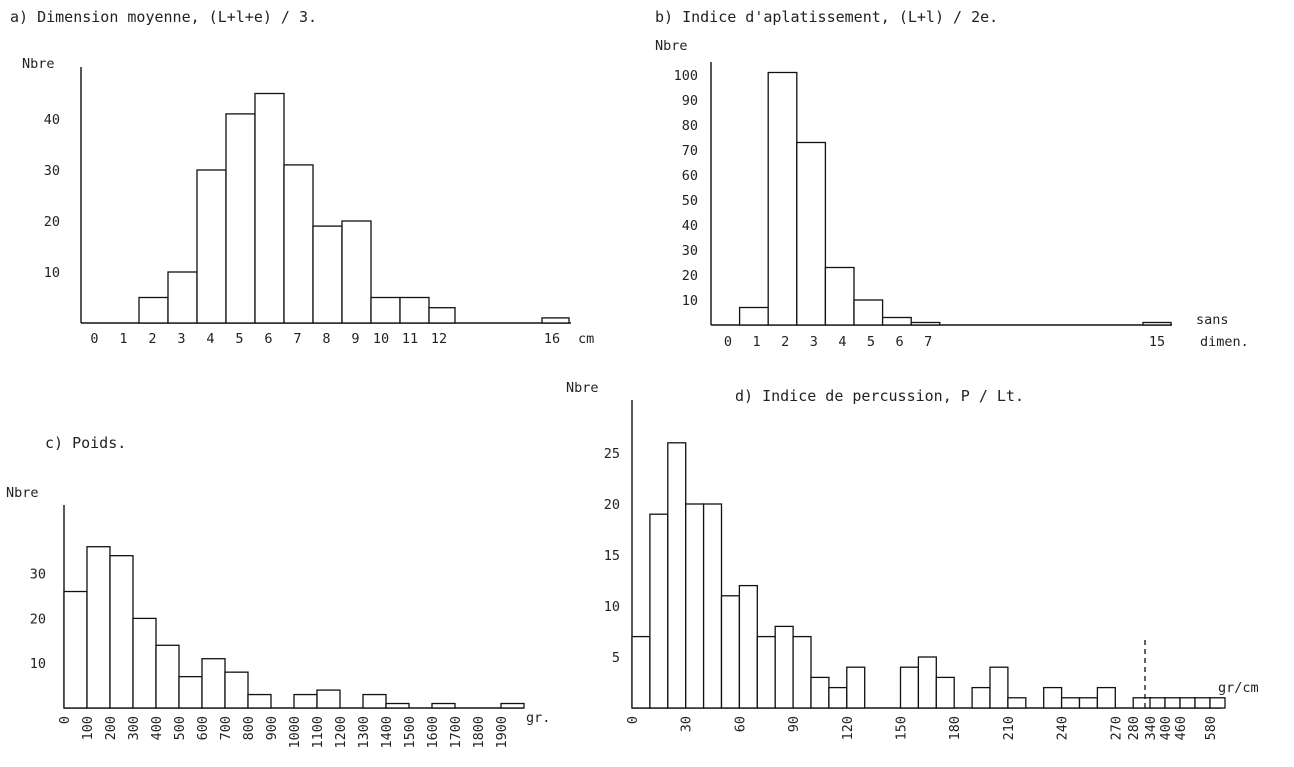 The width and height of the screenshot is (1294, 767). What do you see at coordinates (633, 720) in the screenshot?
I see `panel-d-x-tick: 0` at bounding box center [633, 720].